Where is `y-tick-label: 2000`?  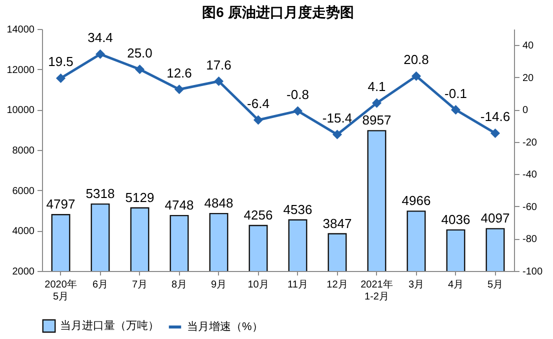 y-tick-label: 2000 is located at coordinates (23, 272).